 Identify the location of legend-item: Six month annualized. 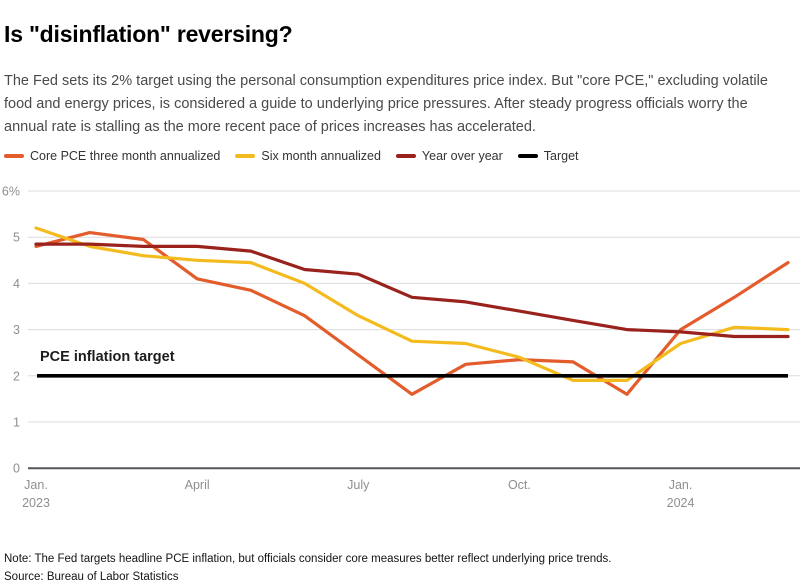
(308, 156).